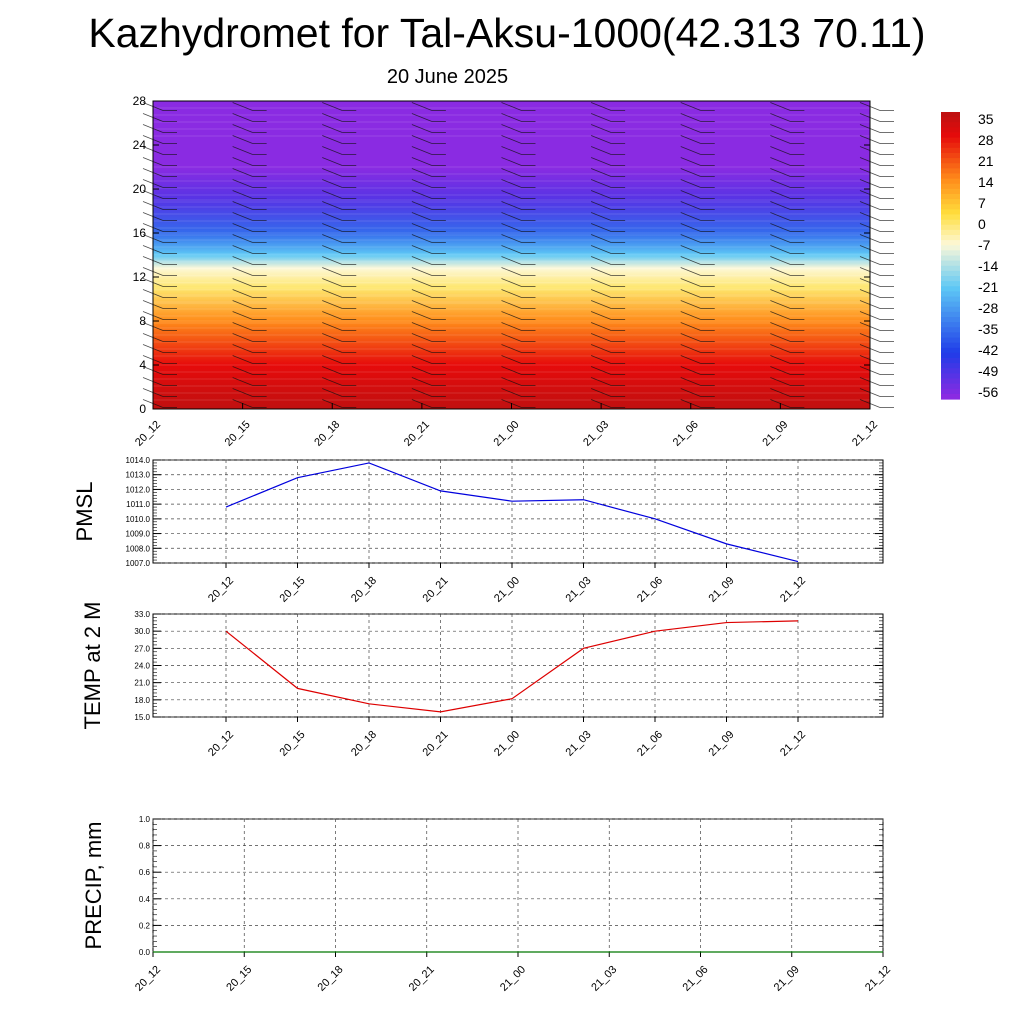 The height and width of the screenshot is (1024, 1024). What do you see at coordinates (142, 365) in the screenshot?
I see `y-tick-label: 4` at bounding box center [142, 365].